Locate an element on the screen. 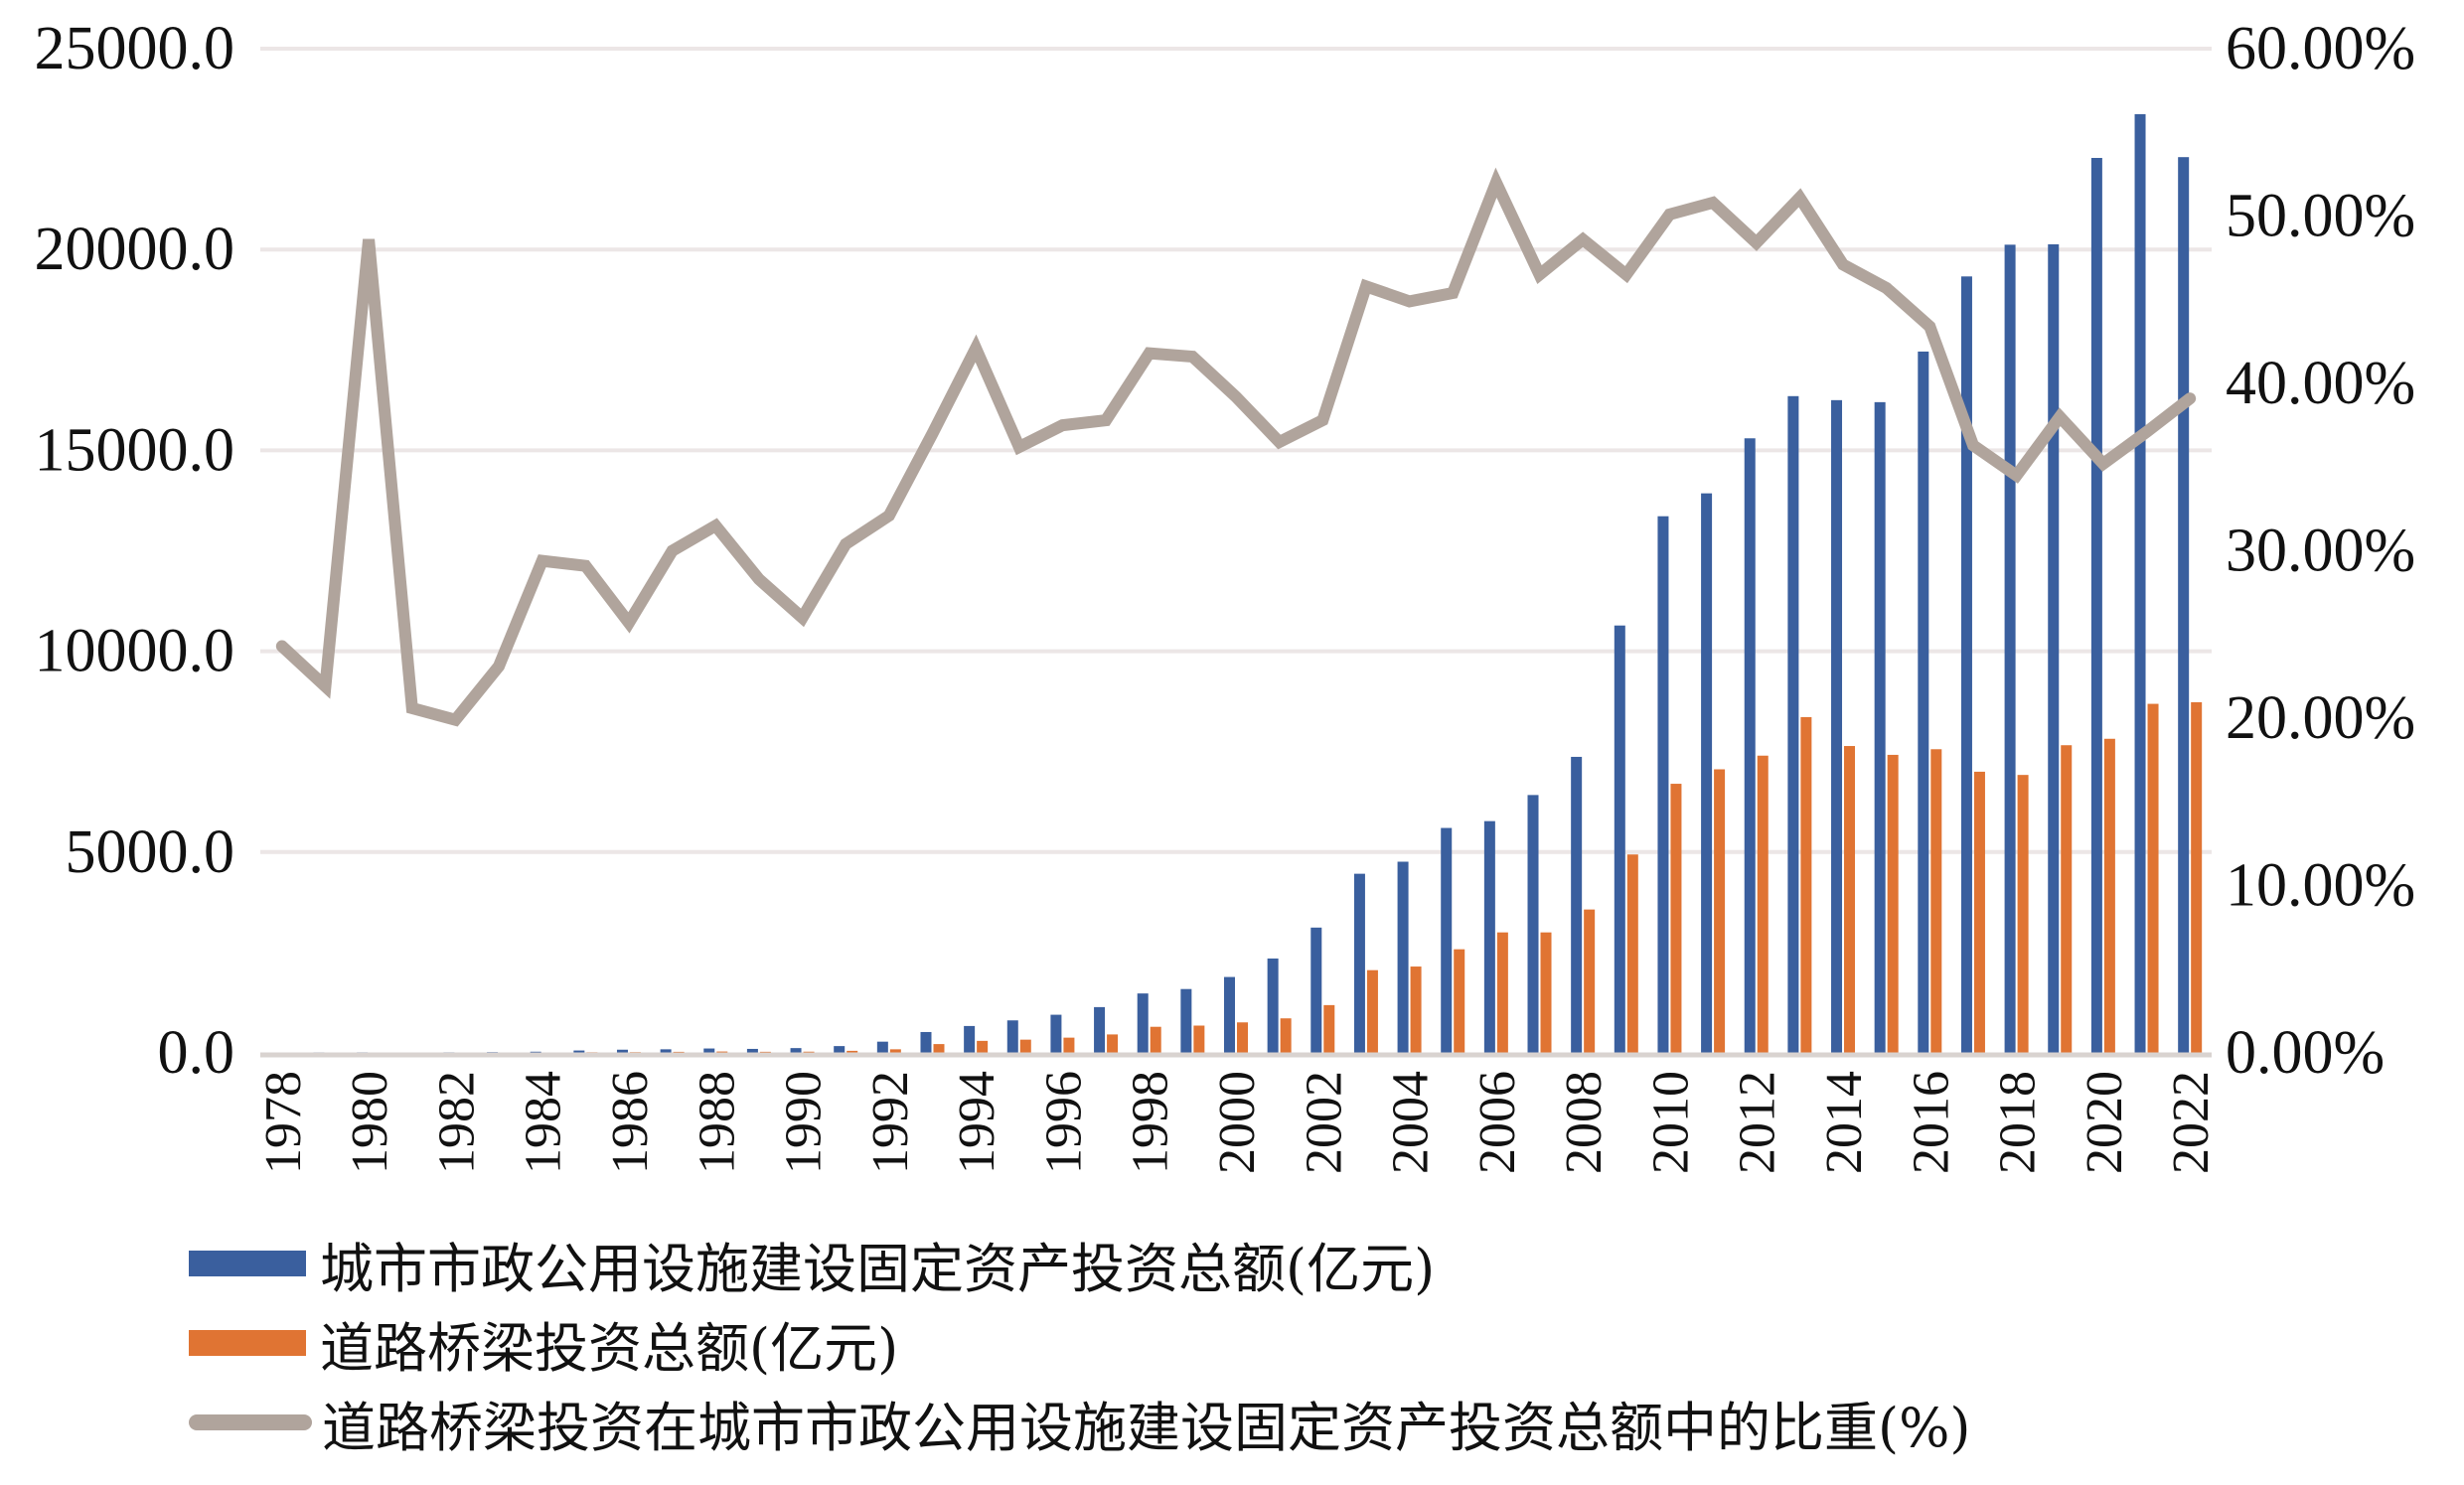  right-tick-label: 10.00% is located at coordinates (2320, 886).